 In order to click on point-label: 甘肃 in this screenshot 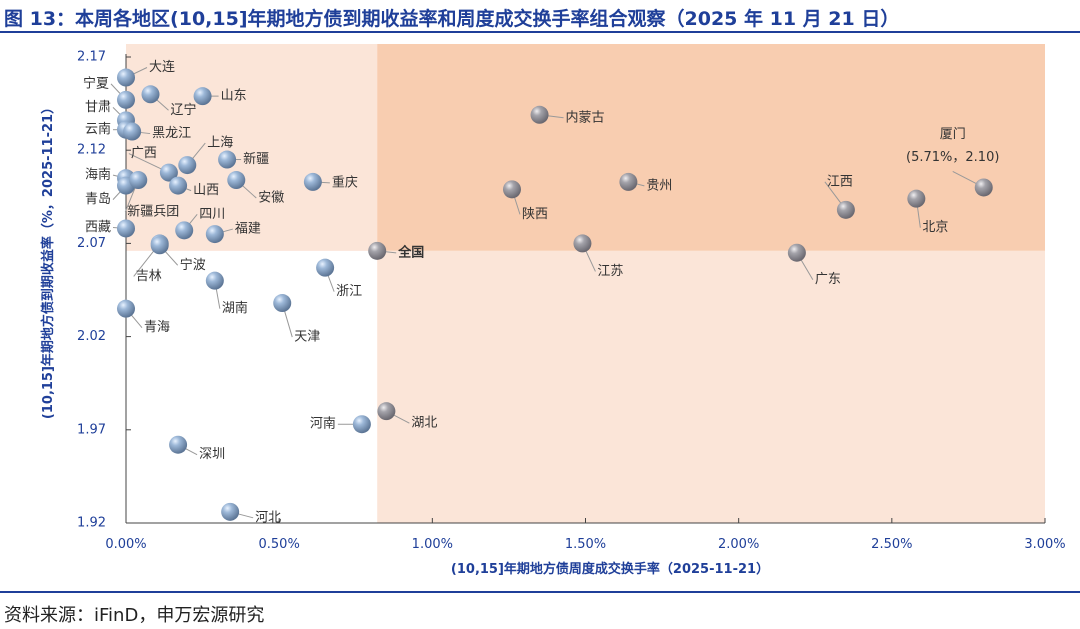, I will do `click(98, 107)`.